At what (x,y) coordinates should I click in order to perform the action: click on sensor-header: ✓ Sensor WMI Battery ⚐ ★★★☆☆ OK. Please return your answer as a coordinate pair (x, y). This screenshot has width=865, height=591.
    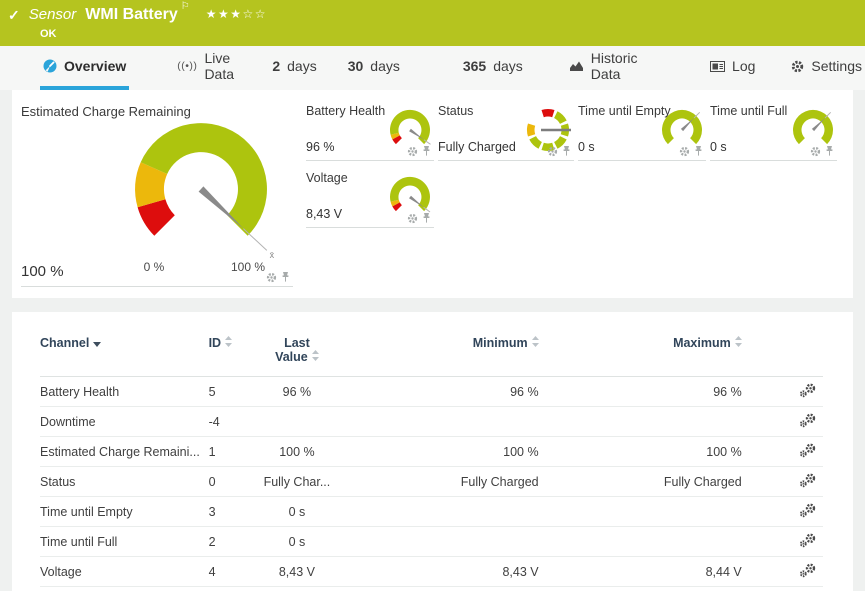
    Looking at the image, I should click on (432, 23).